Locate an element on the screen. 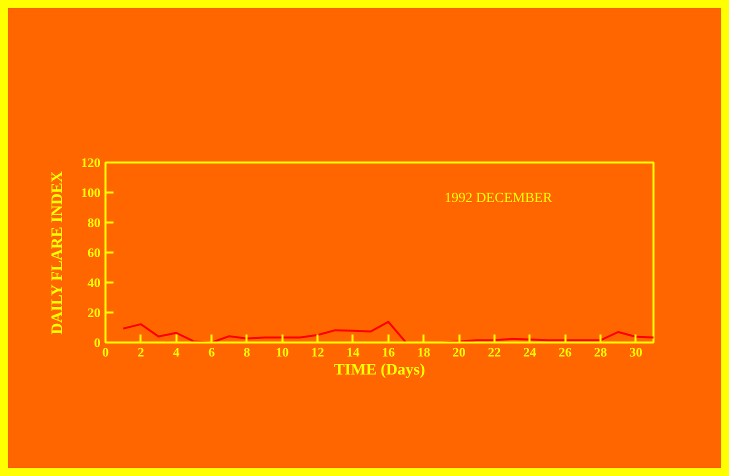 Image resolution: width=729 pixels, height=476 pixels. x-tick-label: 4 is located at coordinates (176, 352).